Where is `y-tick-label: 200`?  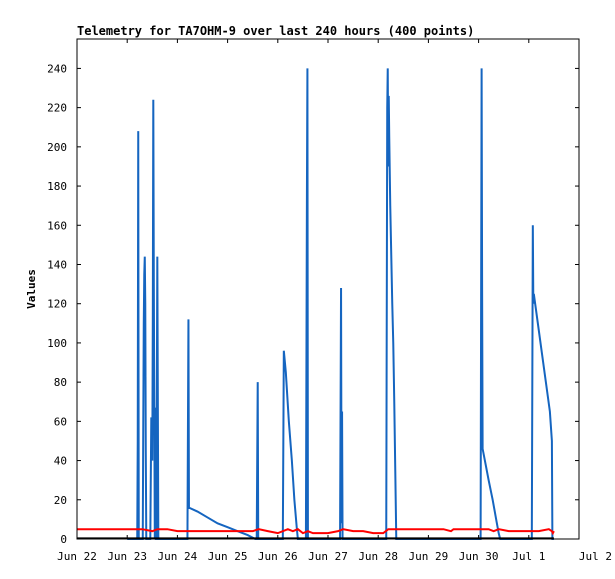
y-tick-label: 200 is located at coordinates (57, 147).